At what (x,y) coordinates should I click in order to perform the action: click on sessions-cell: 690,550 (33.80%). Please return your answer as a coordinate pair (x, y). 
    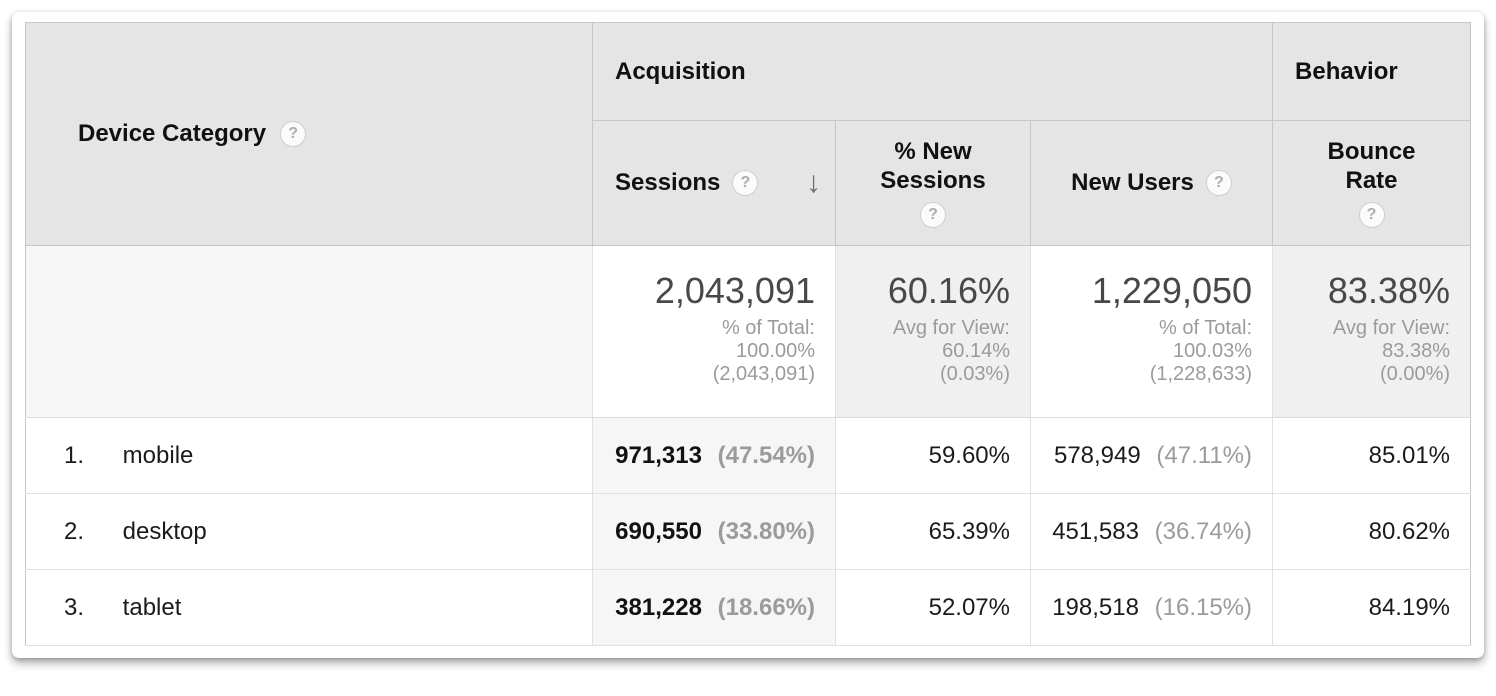
    Looking at the image, I should click on (714, 531).